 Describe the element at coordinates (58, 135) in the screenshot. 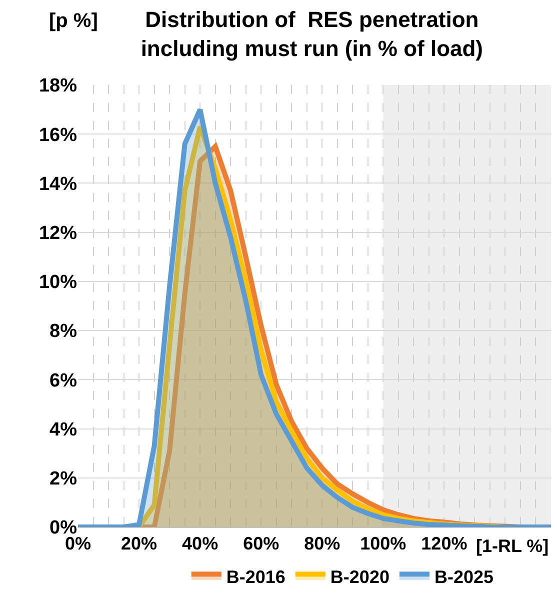

I see `y-tick-label: 16%` at that location.